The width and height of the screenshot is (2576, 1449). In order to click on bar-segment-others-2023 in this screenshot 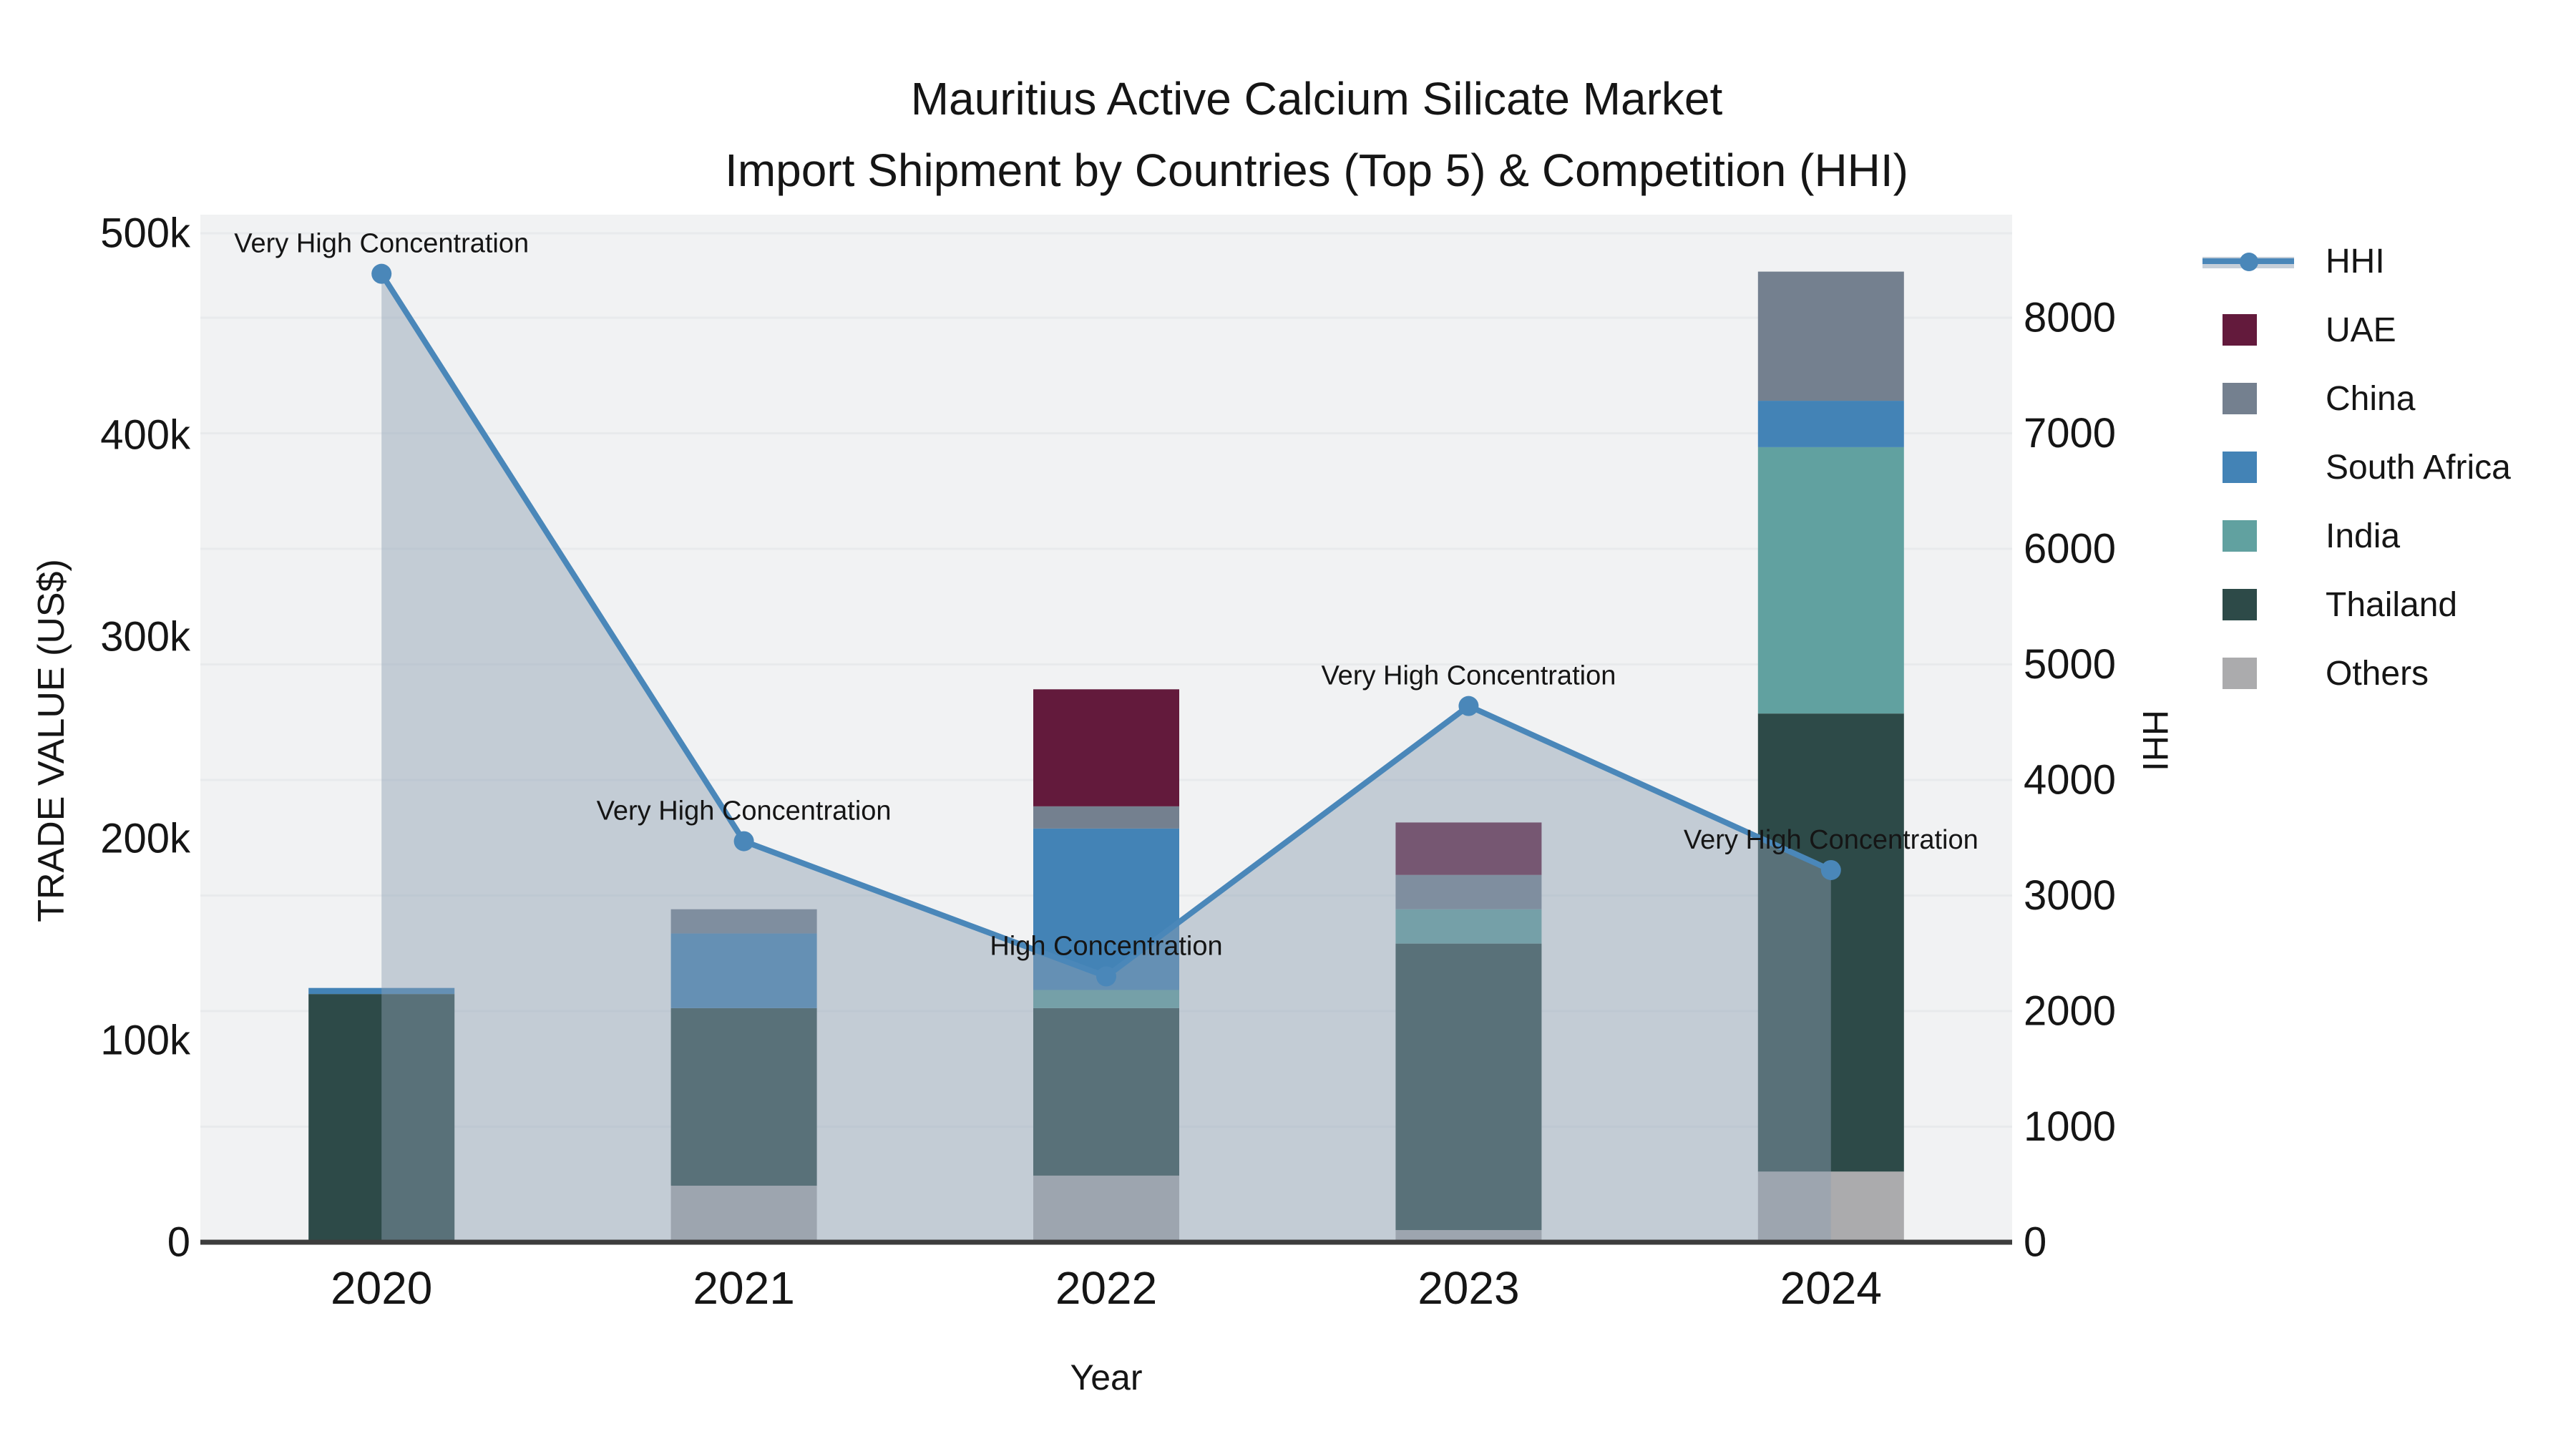, I will do `click(1468, 1236)`.